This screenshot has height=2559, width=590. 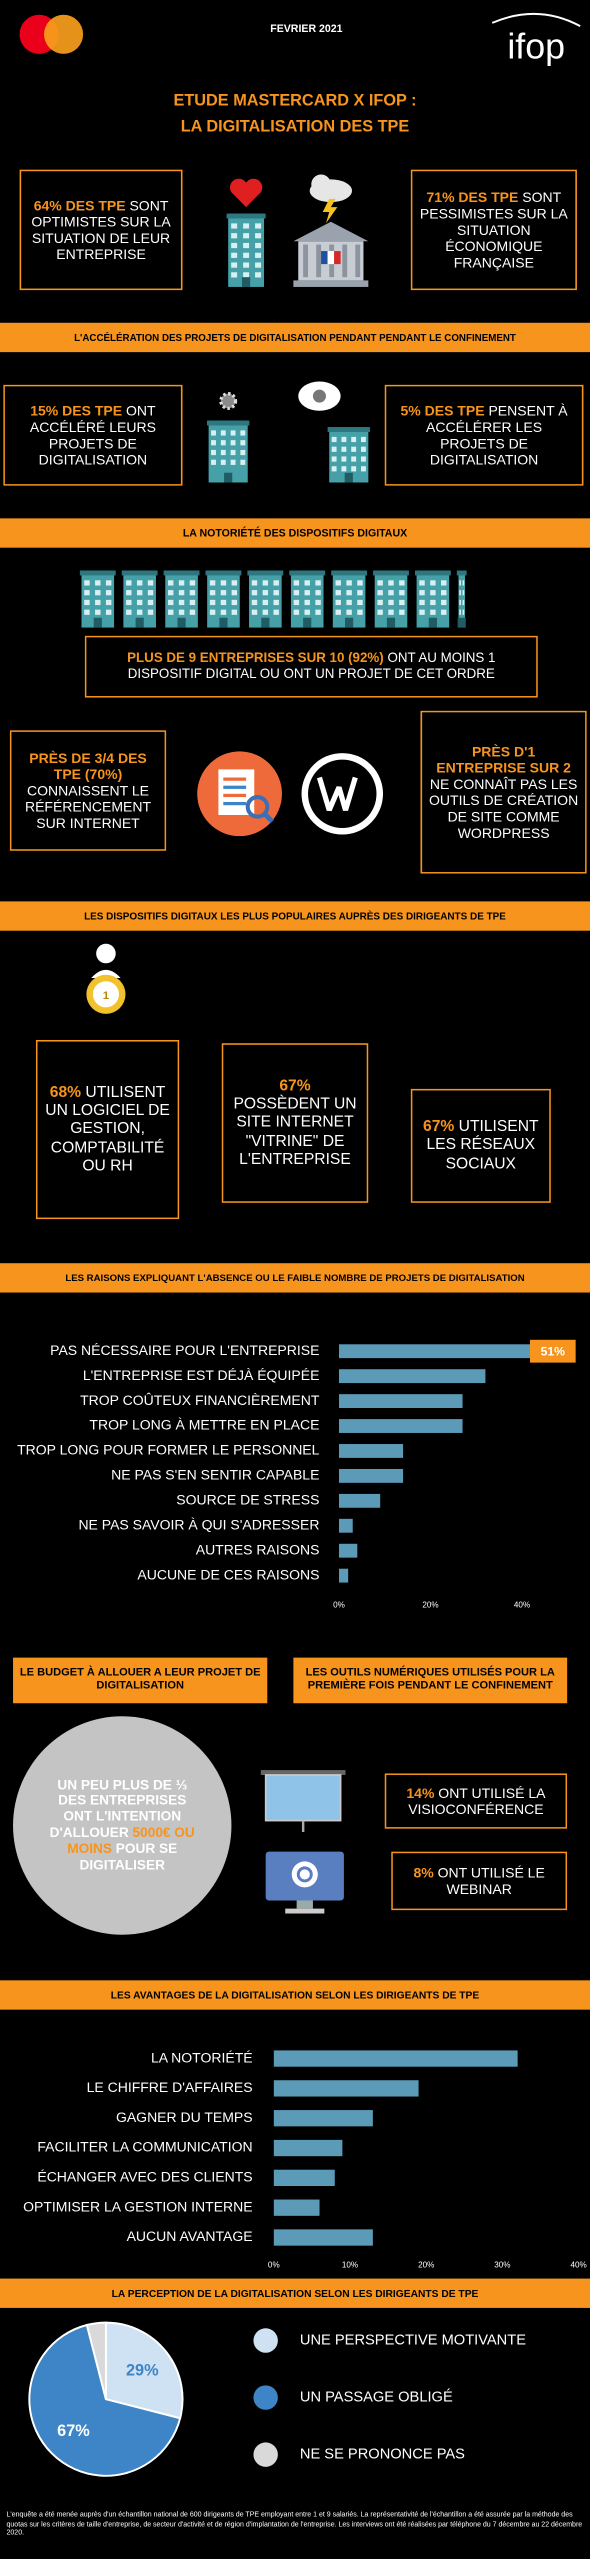 What do you see at coordinates (64, 34) in the screenshot?
I see `logo-orange` at bounding box center [64, 34].